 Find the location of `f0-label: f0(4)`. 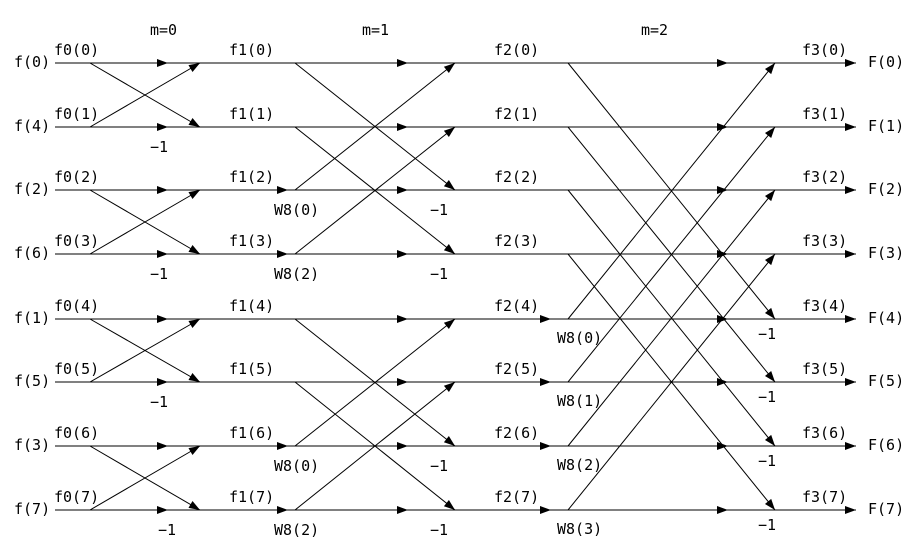

f0-label: f0(4) is located at coordinates (77, 306).